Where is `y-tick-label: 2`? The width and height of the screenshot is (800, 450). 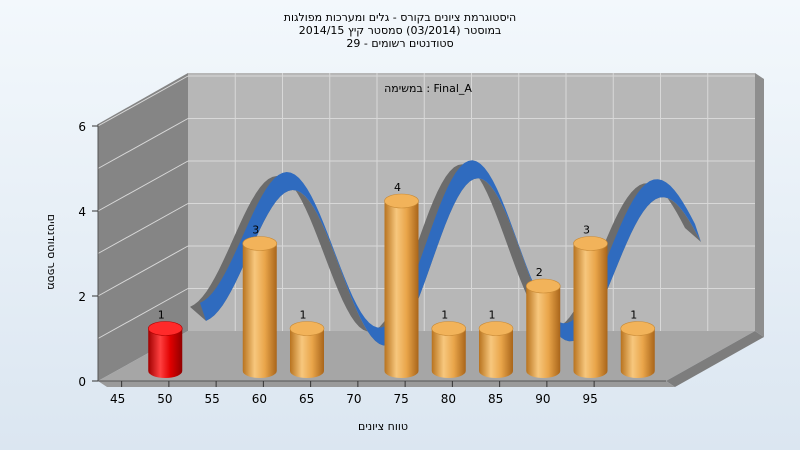
y-tick-label: 2 is located at coordinates (82, 297).